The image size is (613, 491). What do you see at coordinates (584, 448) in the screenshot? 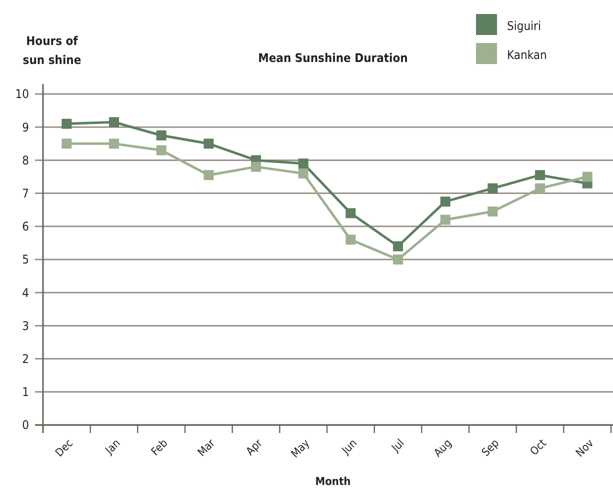
I see `x-tick-label: Nov` at bounding box center [584, 448].